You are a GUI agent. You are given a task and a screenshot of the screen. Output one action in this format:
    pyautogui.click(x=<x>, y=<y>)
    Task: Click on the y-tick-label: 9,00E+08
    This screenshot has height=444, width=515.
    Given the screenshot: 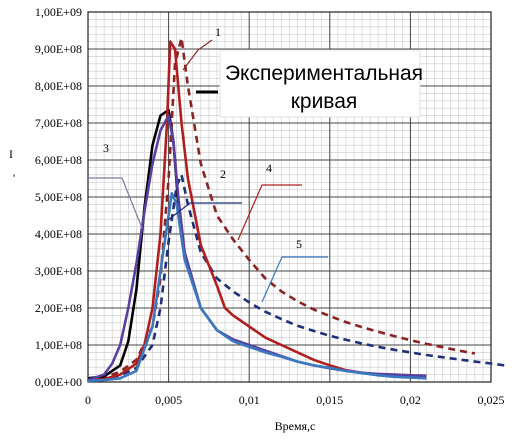 What is the action you would take?
    pyautogui.click(x=58, y=49)
    